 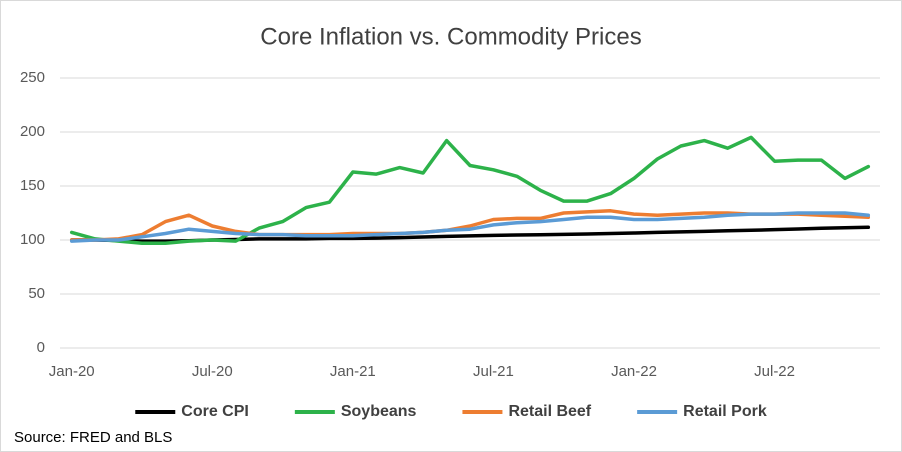 I want to click on chart-title: Core Inflation vs. Commodity Prices, so click(x=450, y=36).